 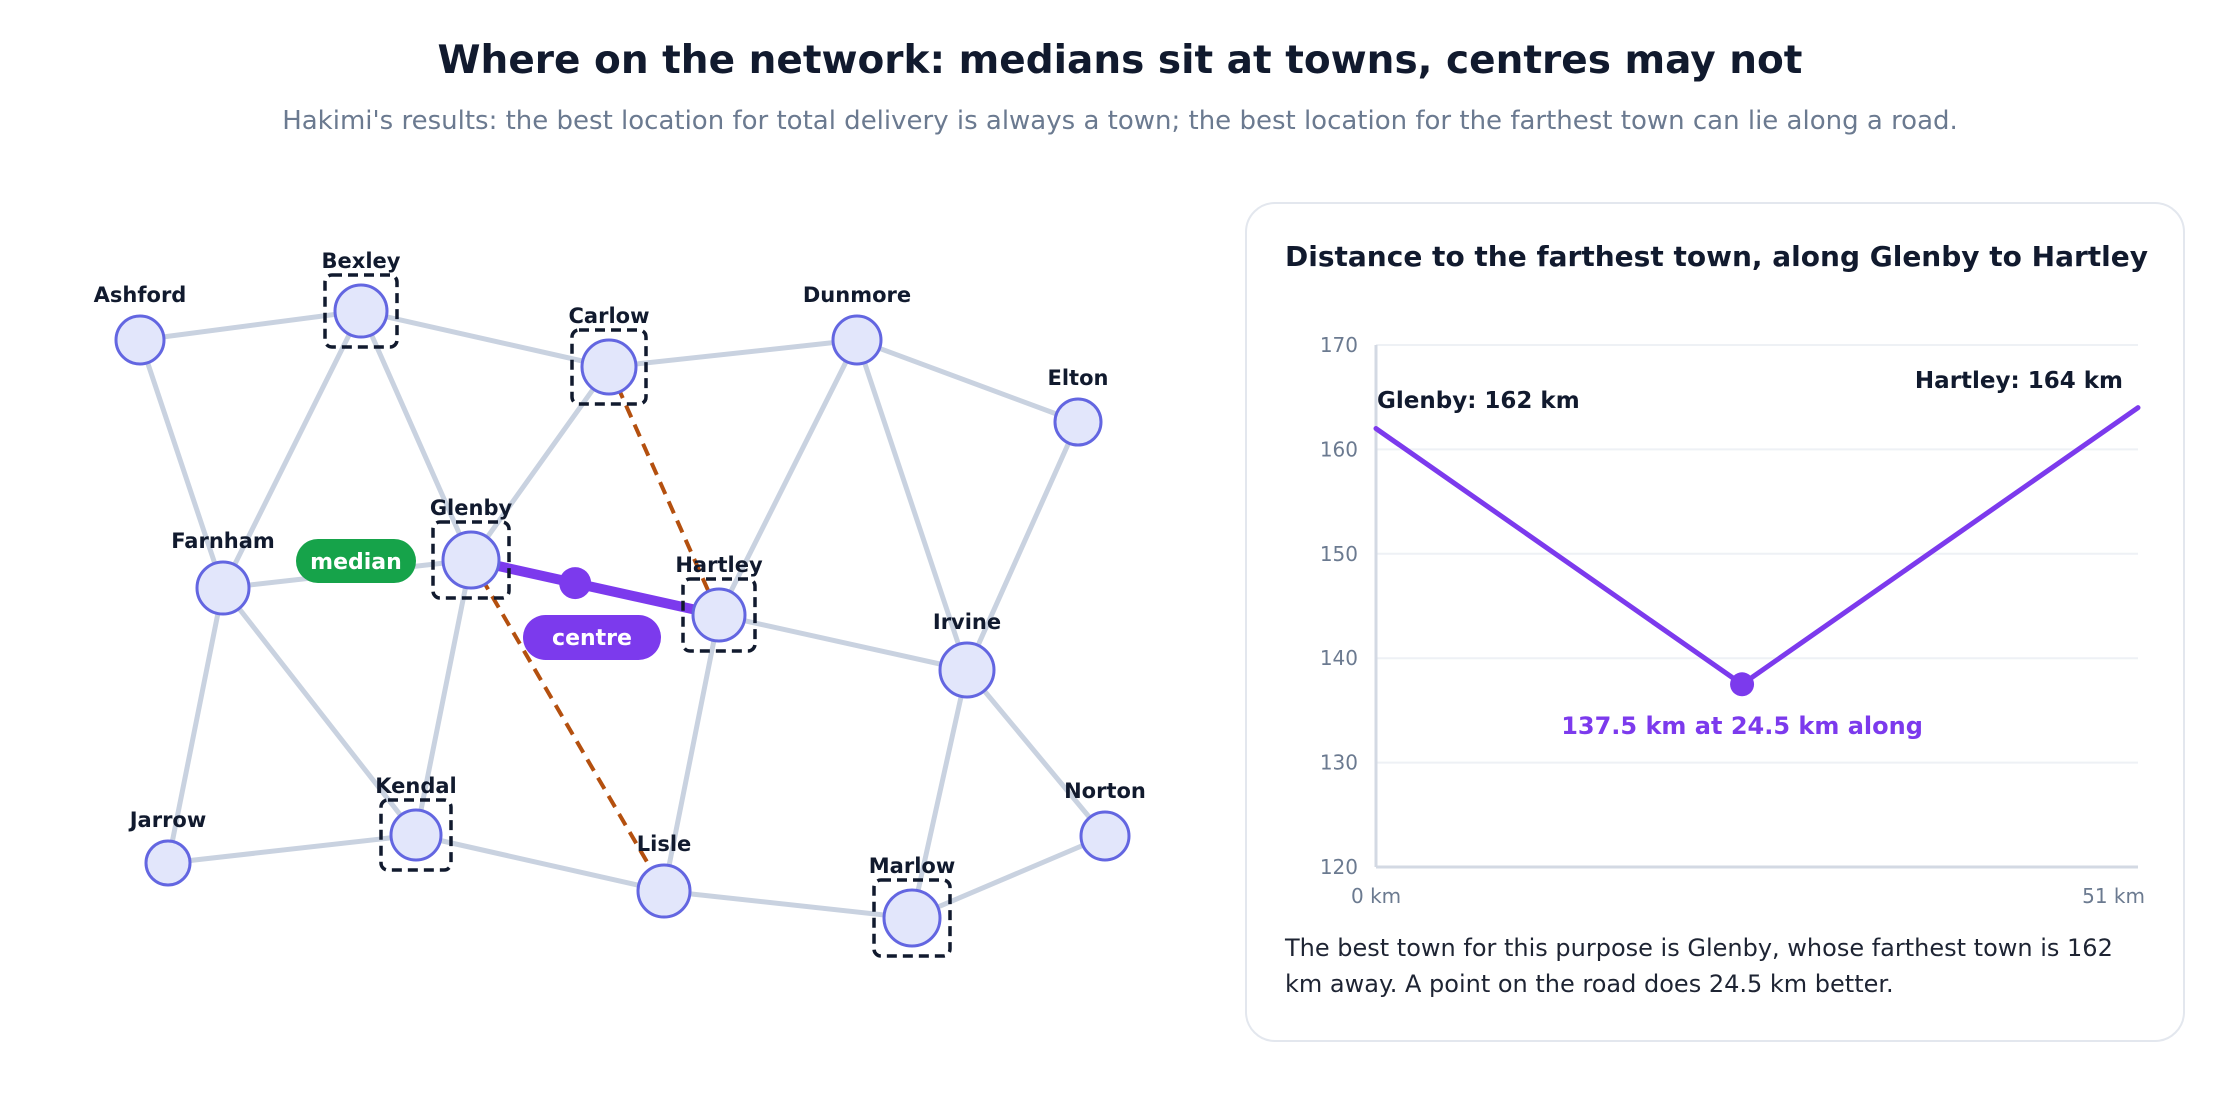 I want to click on y-tick-label-170: 170, so click(x=1339, y=345).